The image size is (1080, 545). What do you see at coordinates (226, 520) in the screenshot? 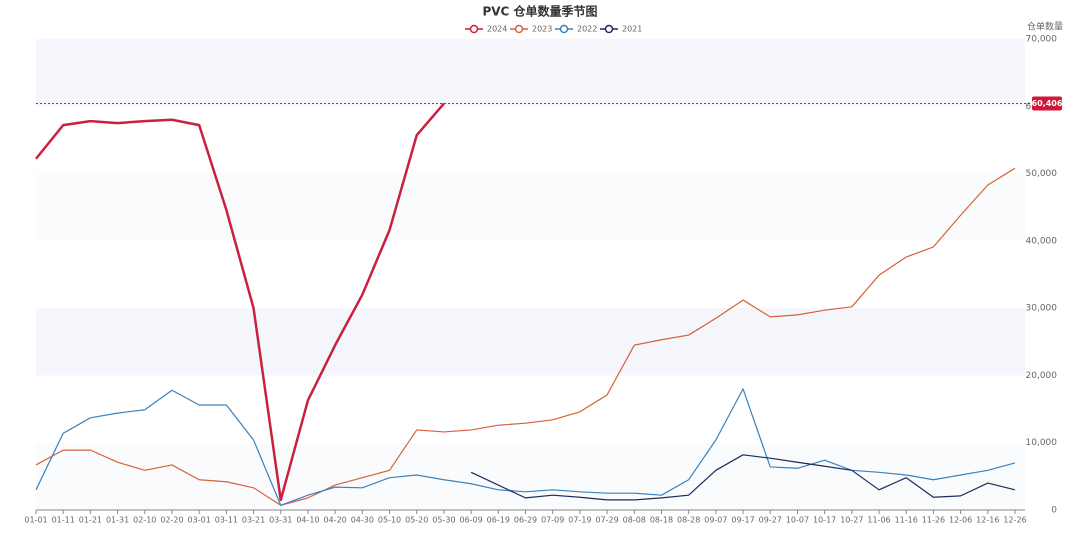
I see `x-tick-label: 03-11` at bounding box center [226, 520].